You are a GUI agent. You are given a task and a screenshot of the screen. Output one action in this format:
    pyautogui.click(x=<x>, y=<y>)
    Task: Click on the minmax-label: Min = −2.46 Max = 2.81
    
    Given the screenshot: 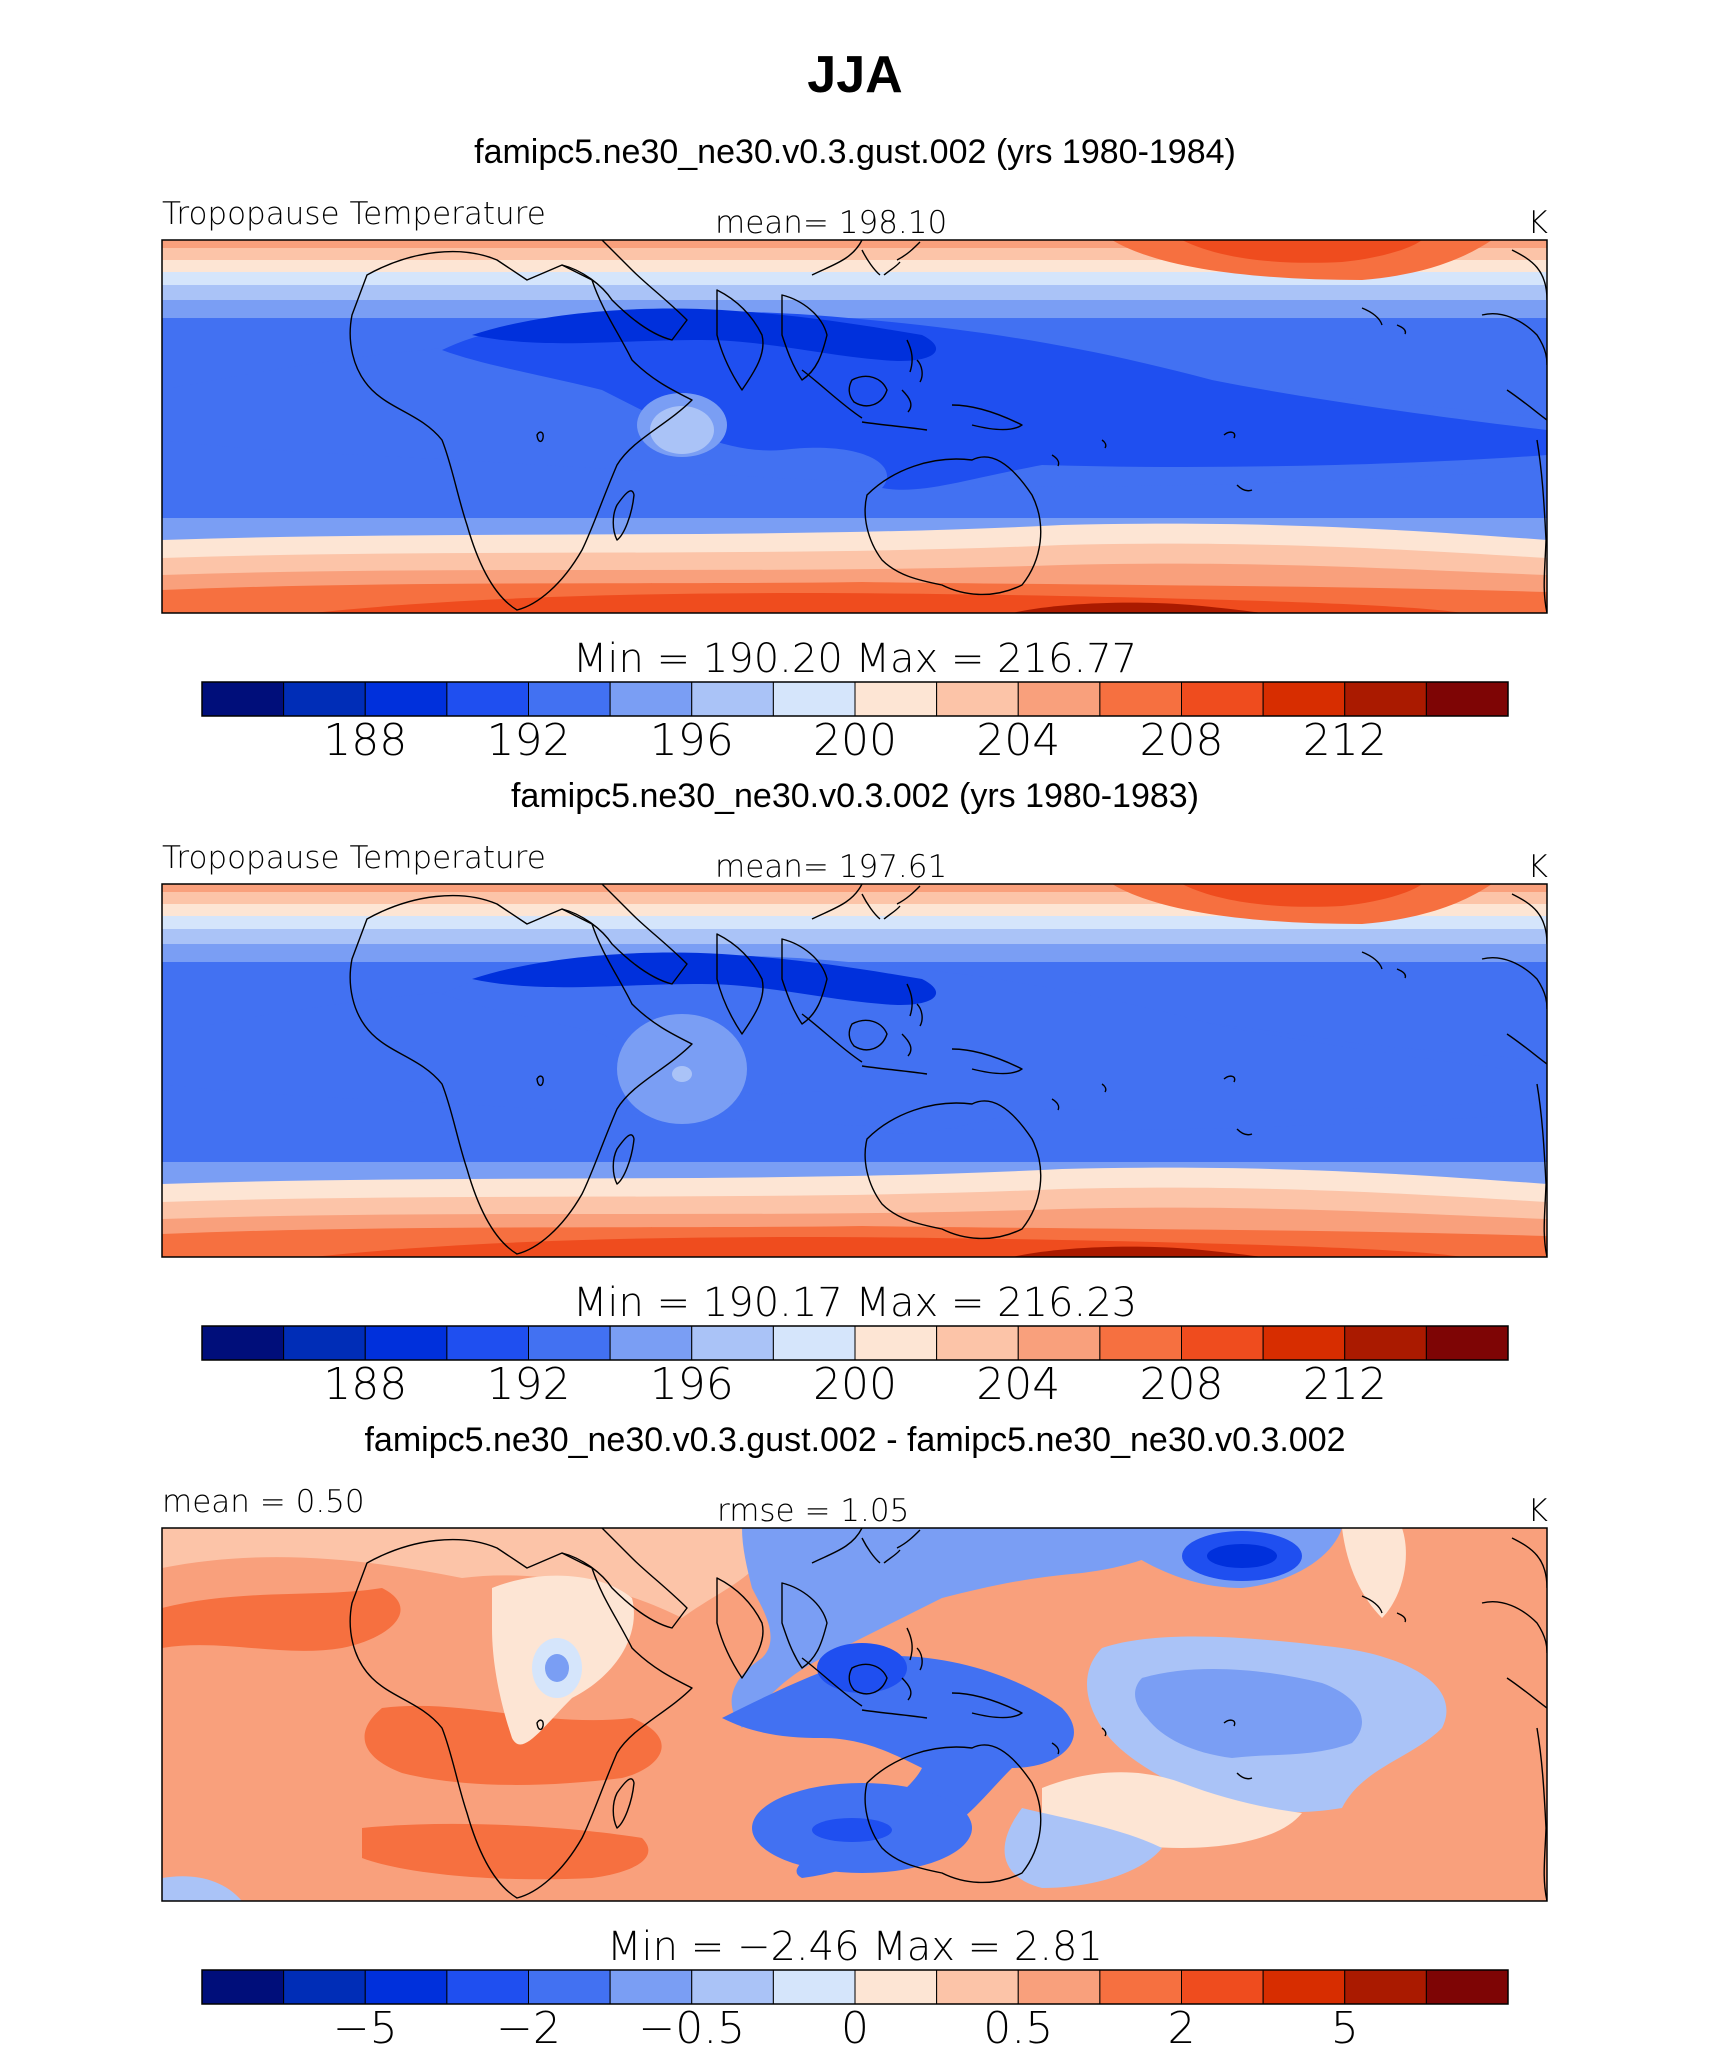 What is the action you would take?
    pyautogui.click(x=855, y=1947)
    